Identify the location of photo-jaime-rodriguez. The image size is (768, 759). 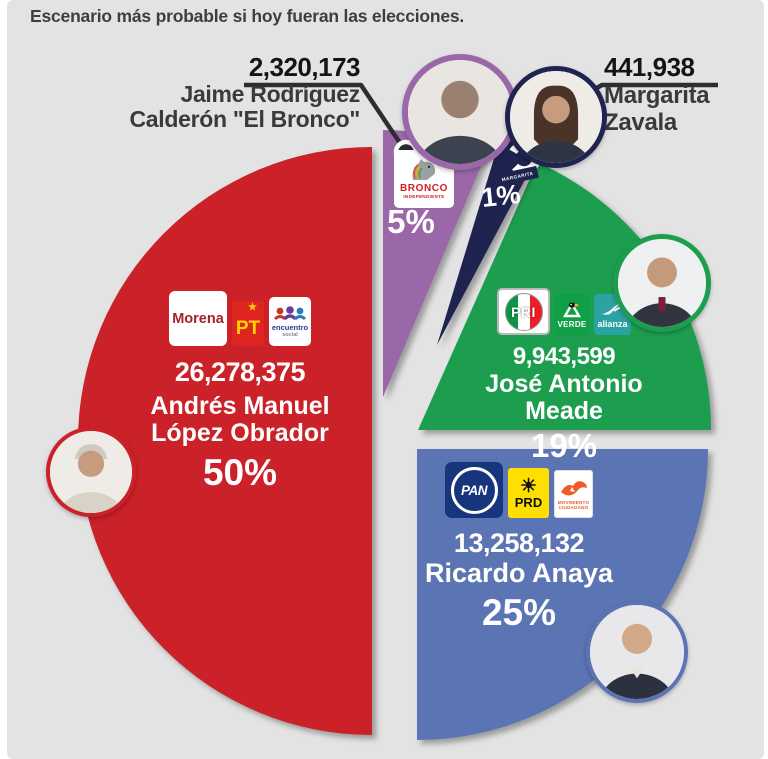
(460, 112).